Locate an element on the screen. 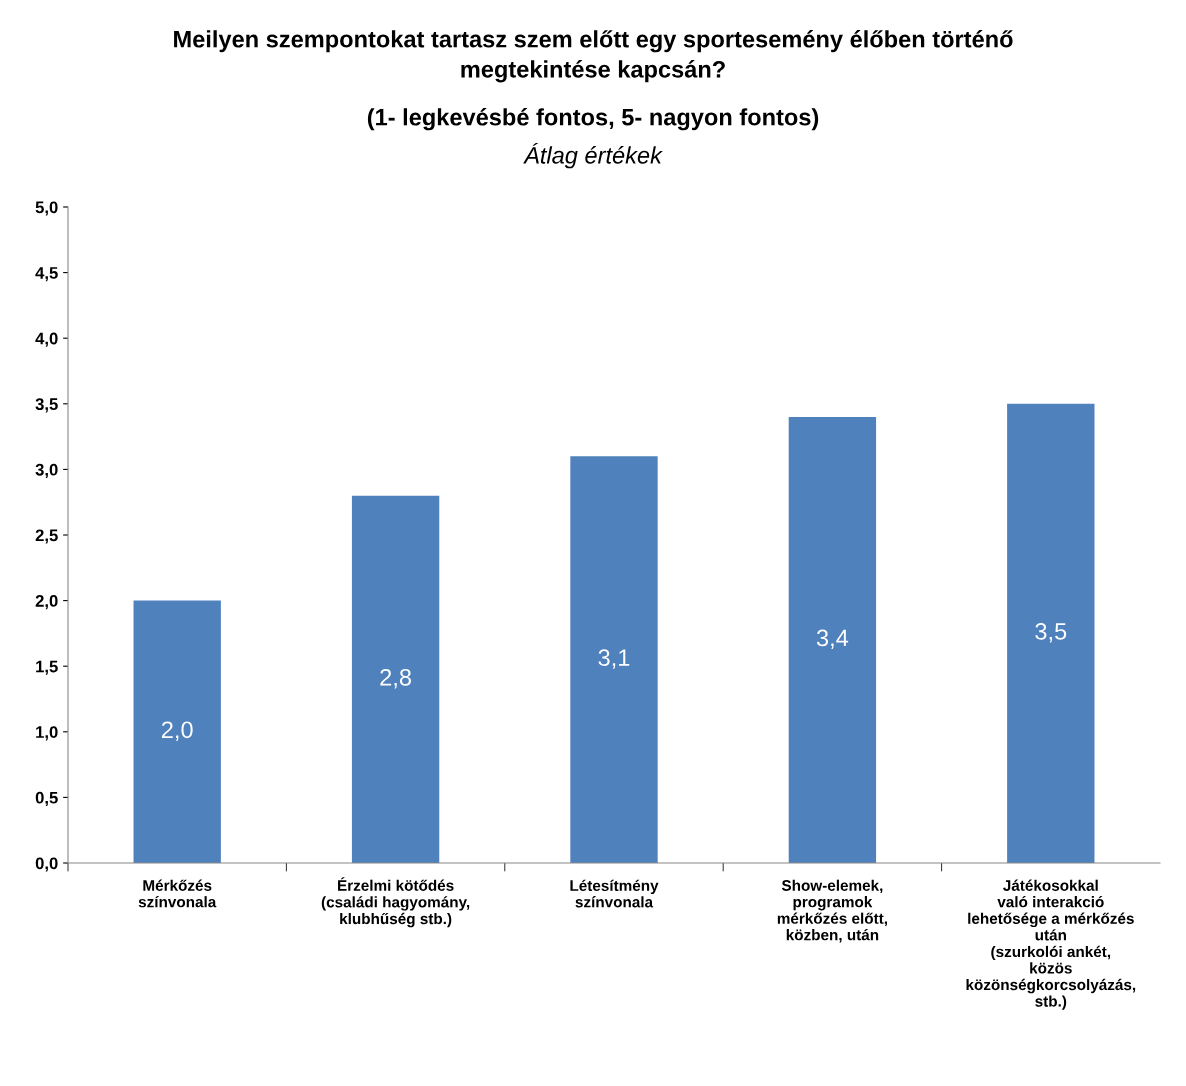 This screenshot has width=1186, height=1086. data-label: 2,0 is located at coordinates (177, 731).